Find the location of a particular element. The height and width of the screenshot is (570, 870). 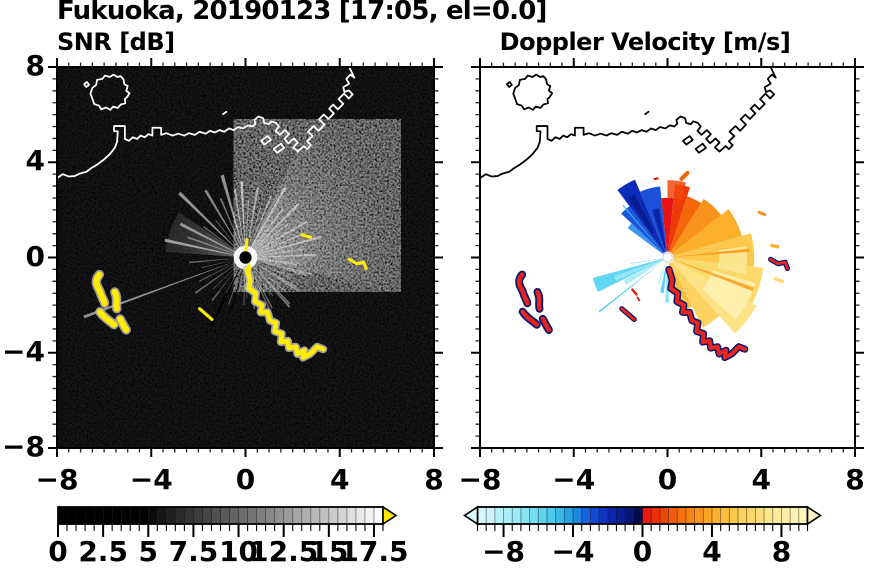

doppler-x-tick-label: 0 is located at coordinates (667, 479).